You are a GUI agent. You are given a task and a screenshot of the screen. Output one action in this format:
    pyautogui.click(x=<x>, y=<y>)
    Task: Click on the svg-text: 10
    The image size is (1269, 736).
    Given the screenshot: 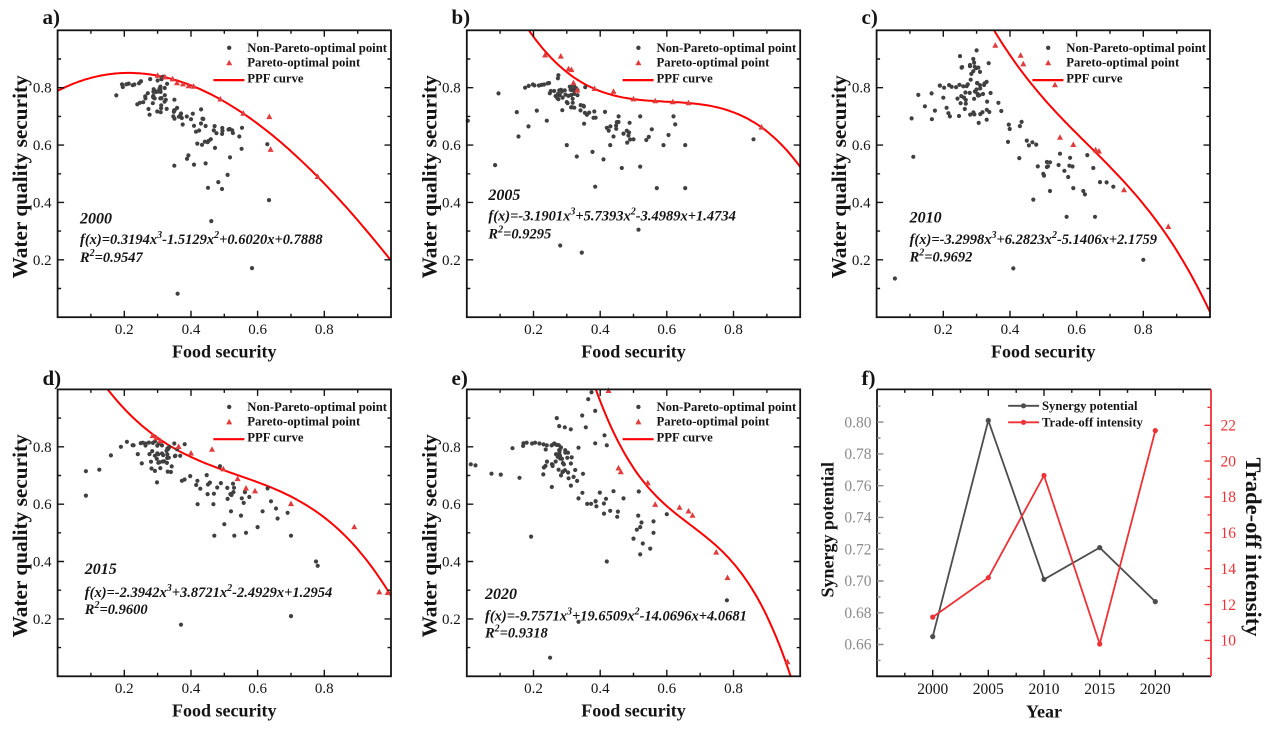 What is the action you would take?
    pyautogui.click(x=1229, y=641)
    